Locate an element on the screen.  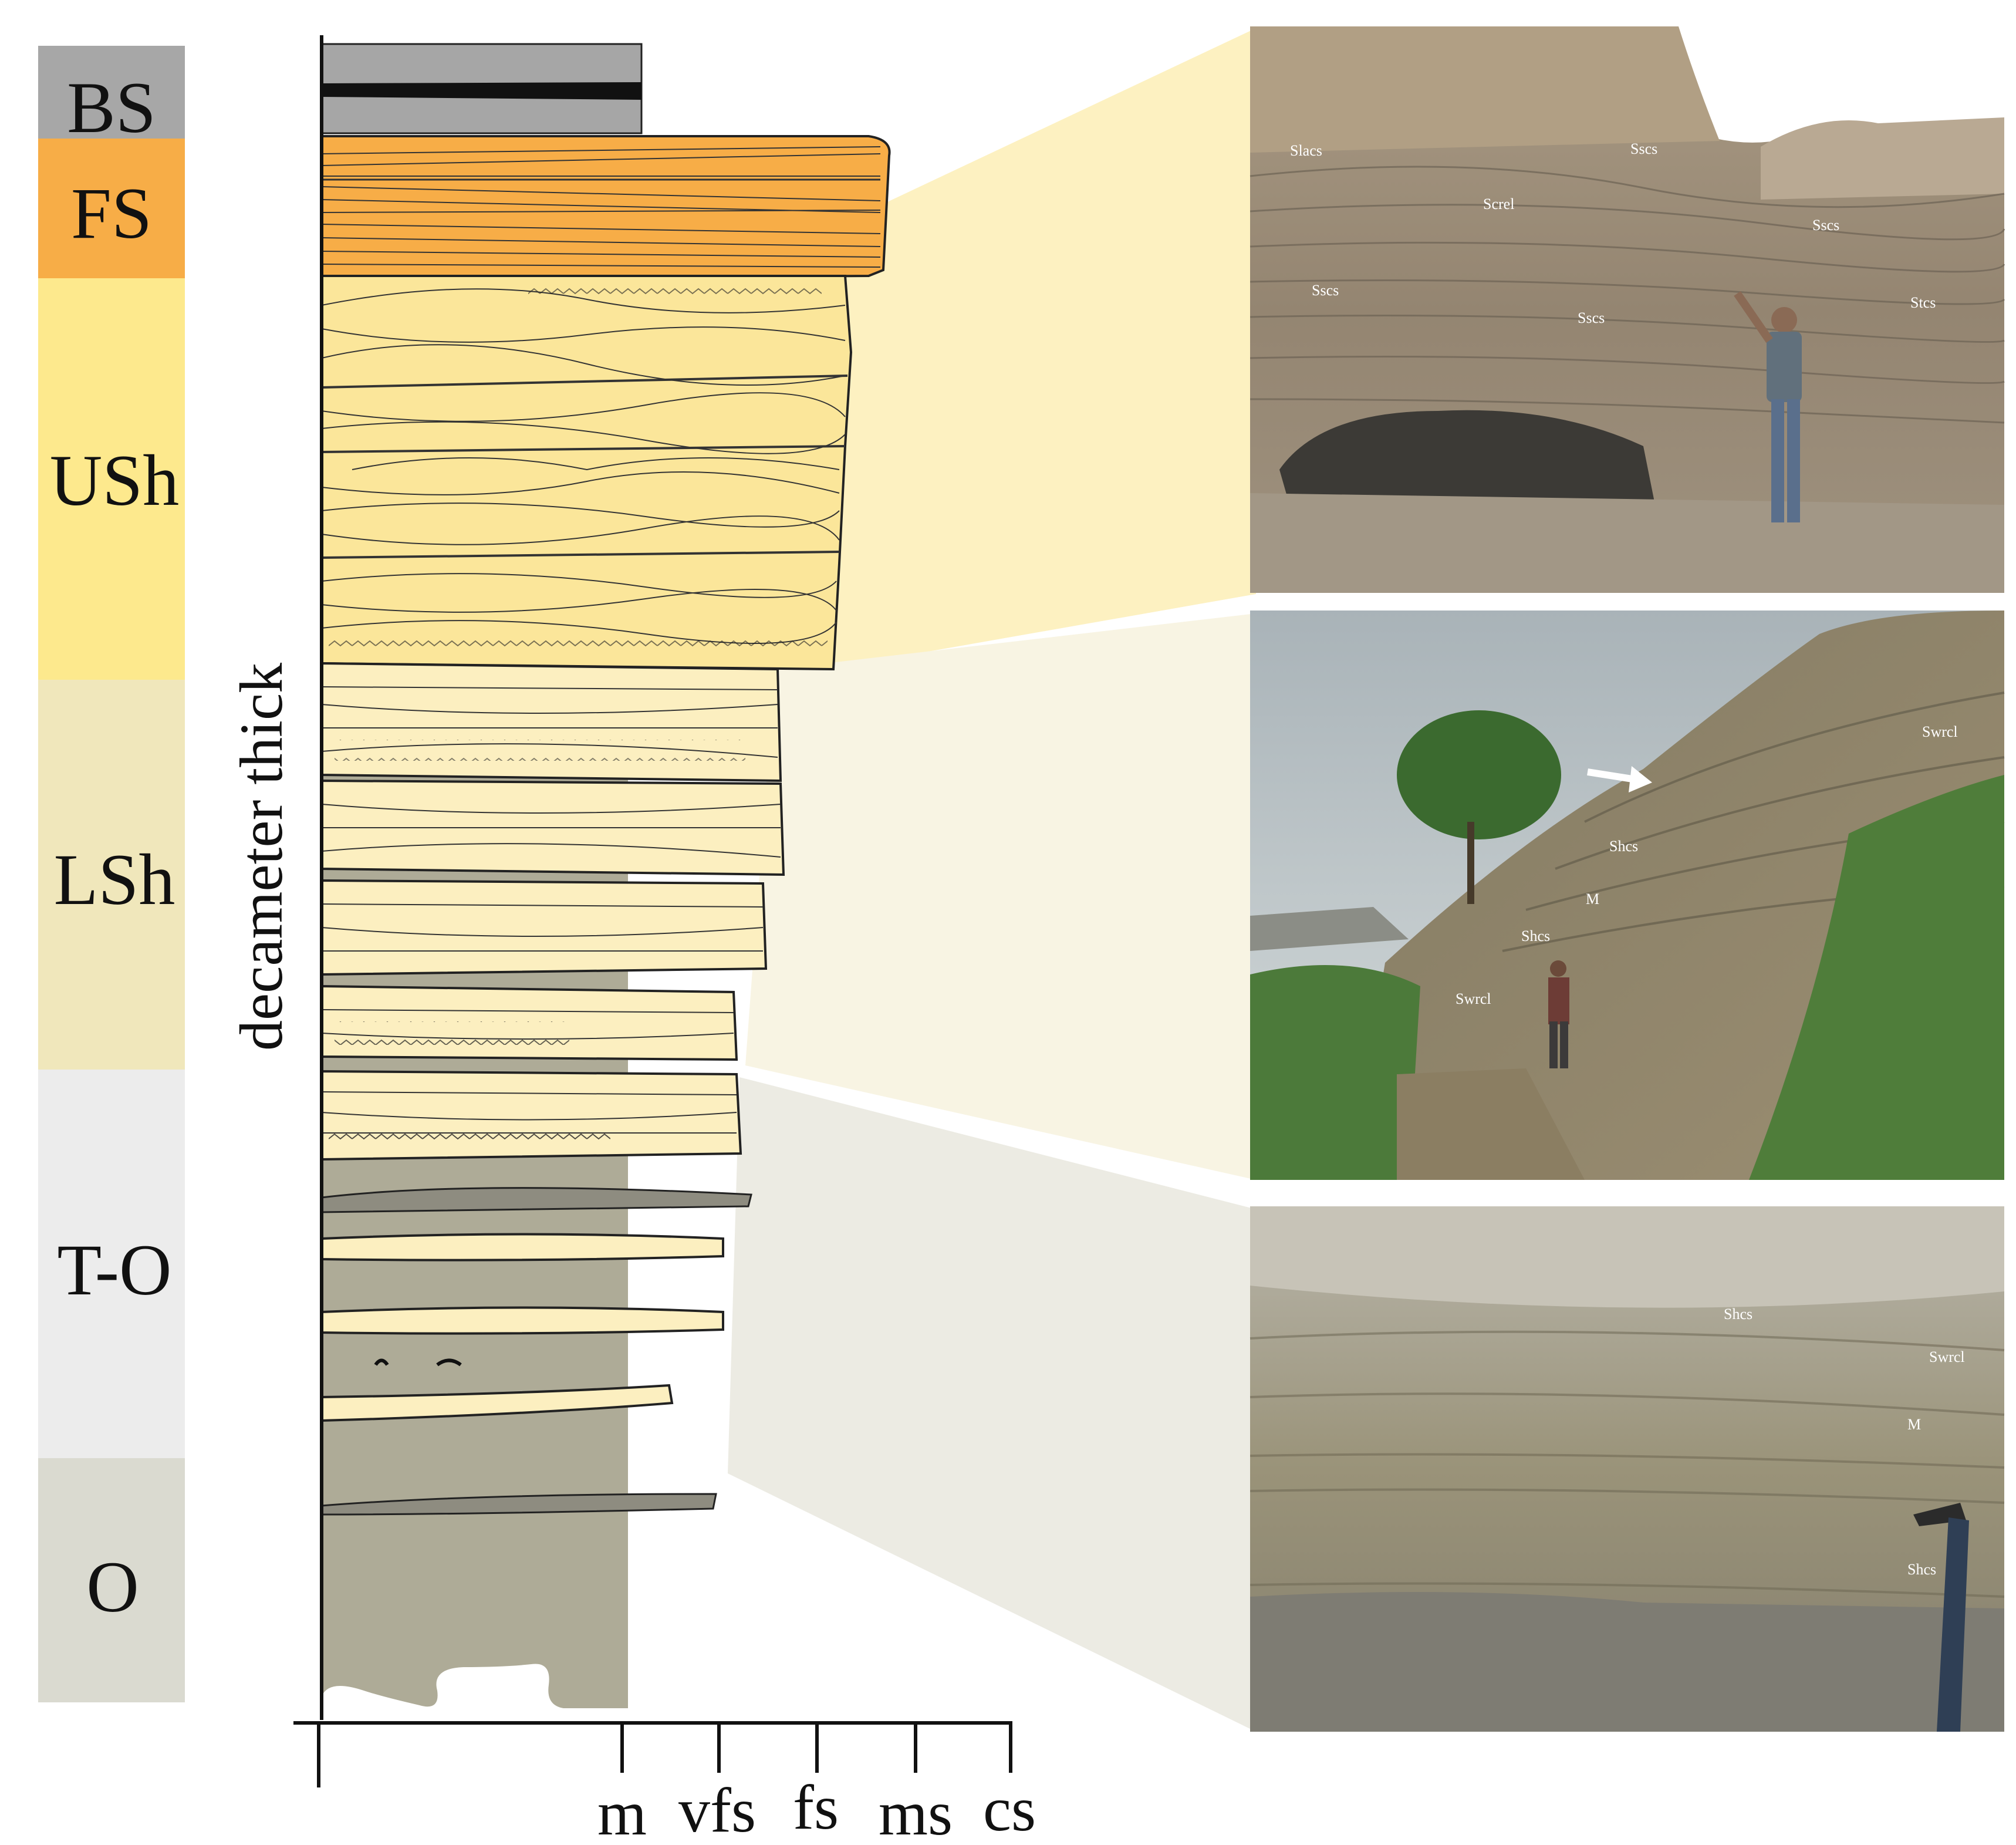
photo1-label-sscs-2: Sscs is located at coordinates (1825, 225).